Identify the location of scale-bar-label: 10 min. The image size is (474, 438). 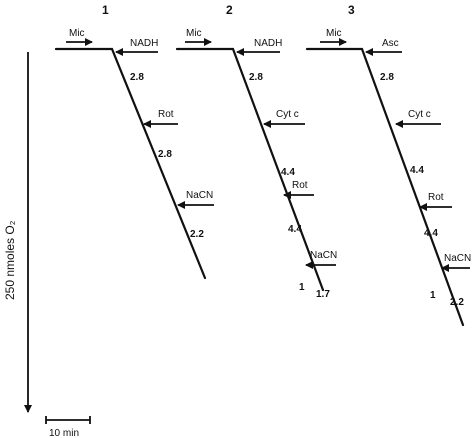
(64, 433).